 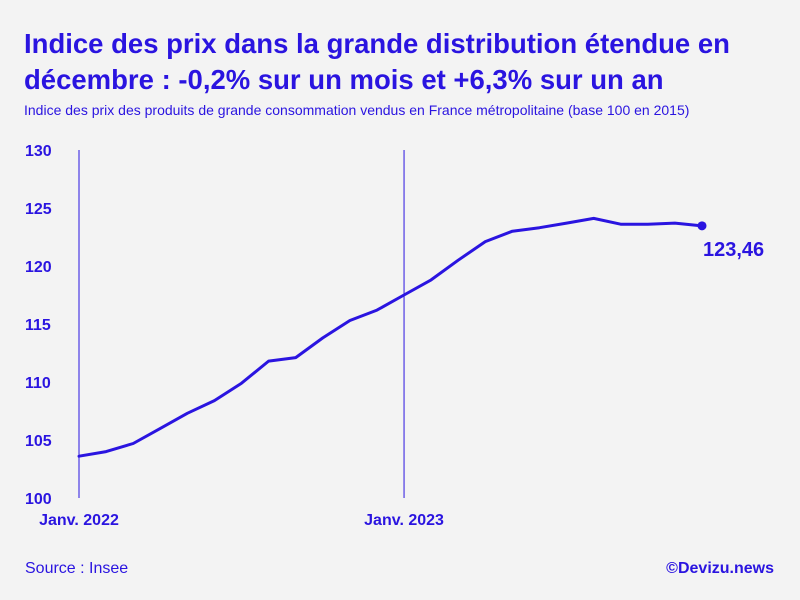 I want to click on last-point-label: 123,46, so click(x=733, y=250).